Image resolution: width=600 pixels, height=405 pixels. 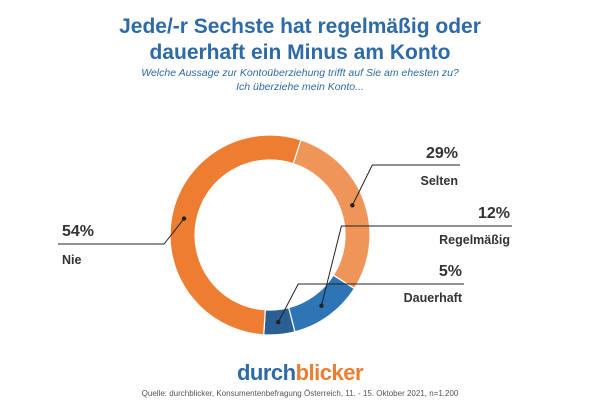 I want to click on callout-dot-selten, so click(x=352, y=205).